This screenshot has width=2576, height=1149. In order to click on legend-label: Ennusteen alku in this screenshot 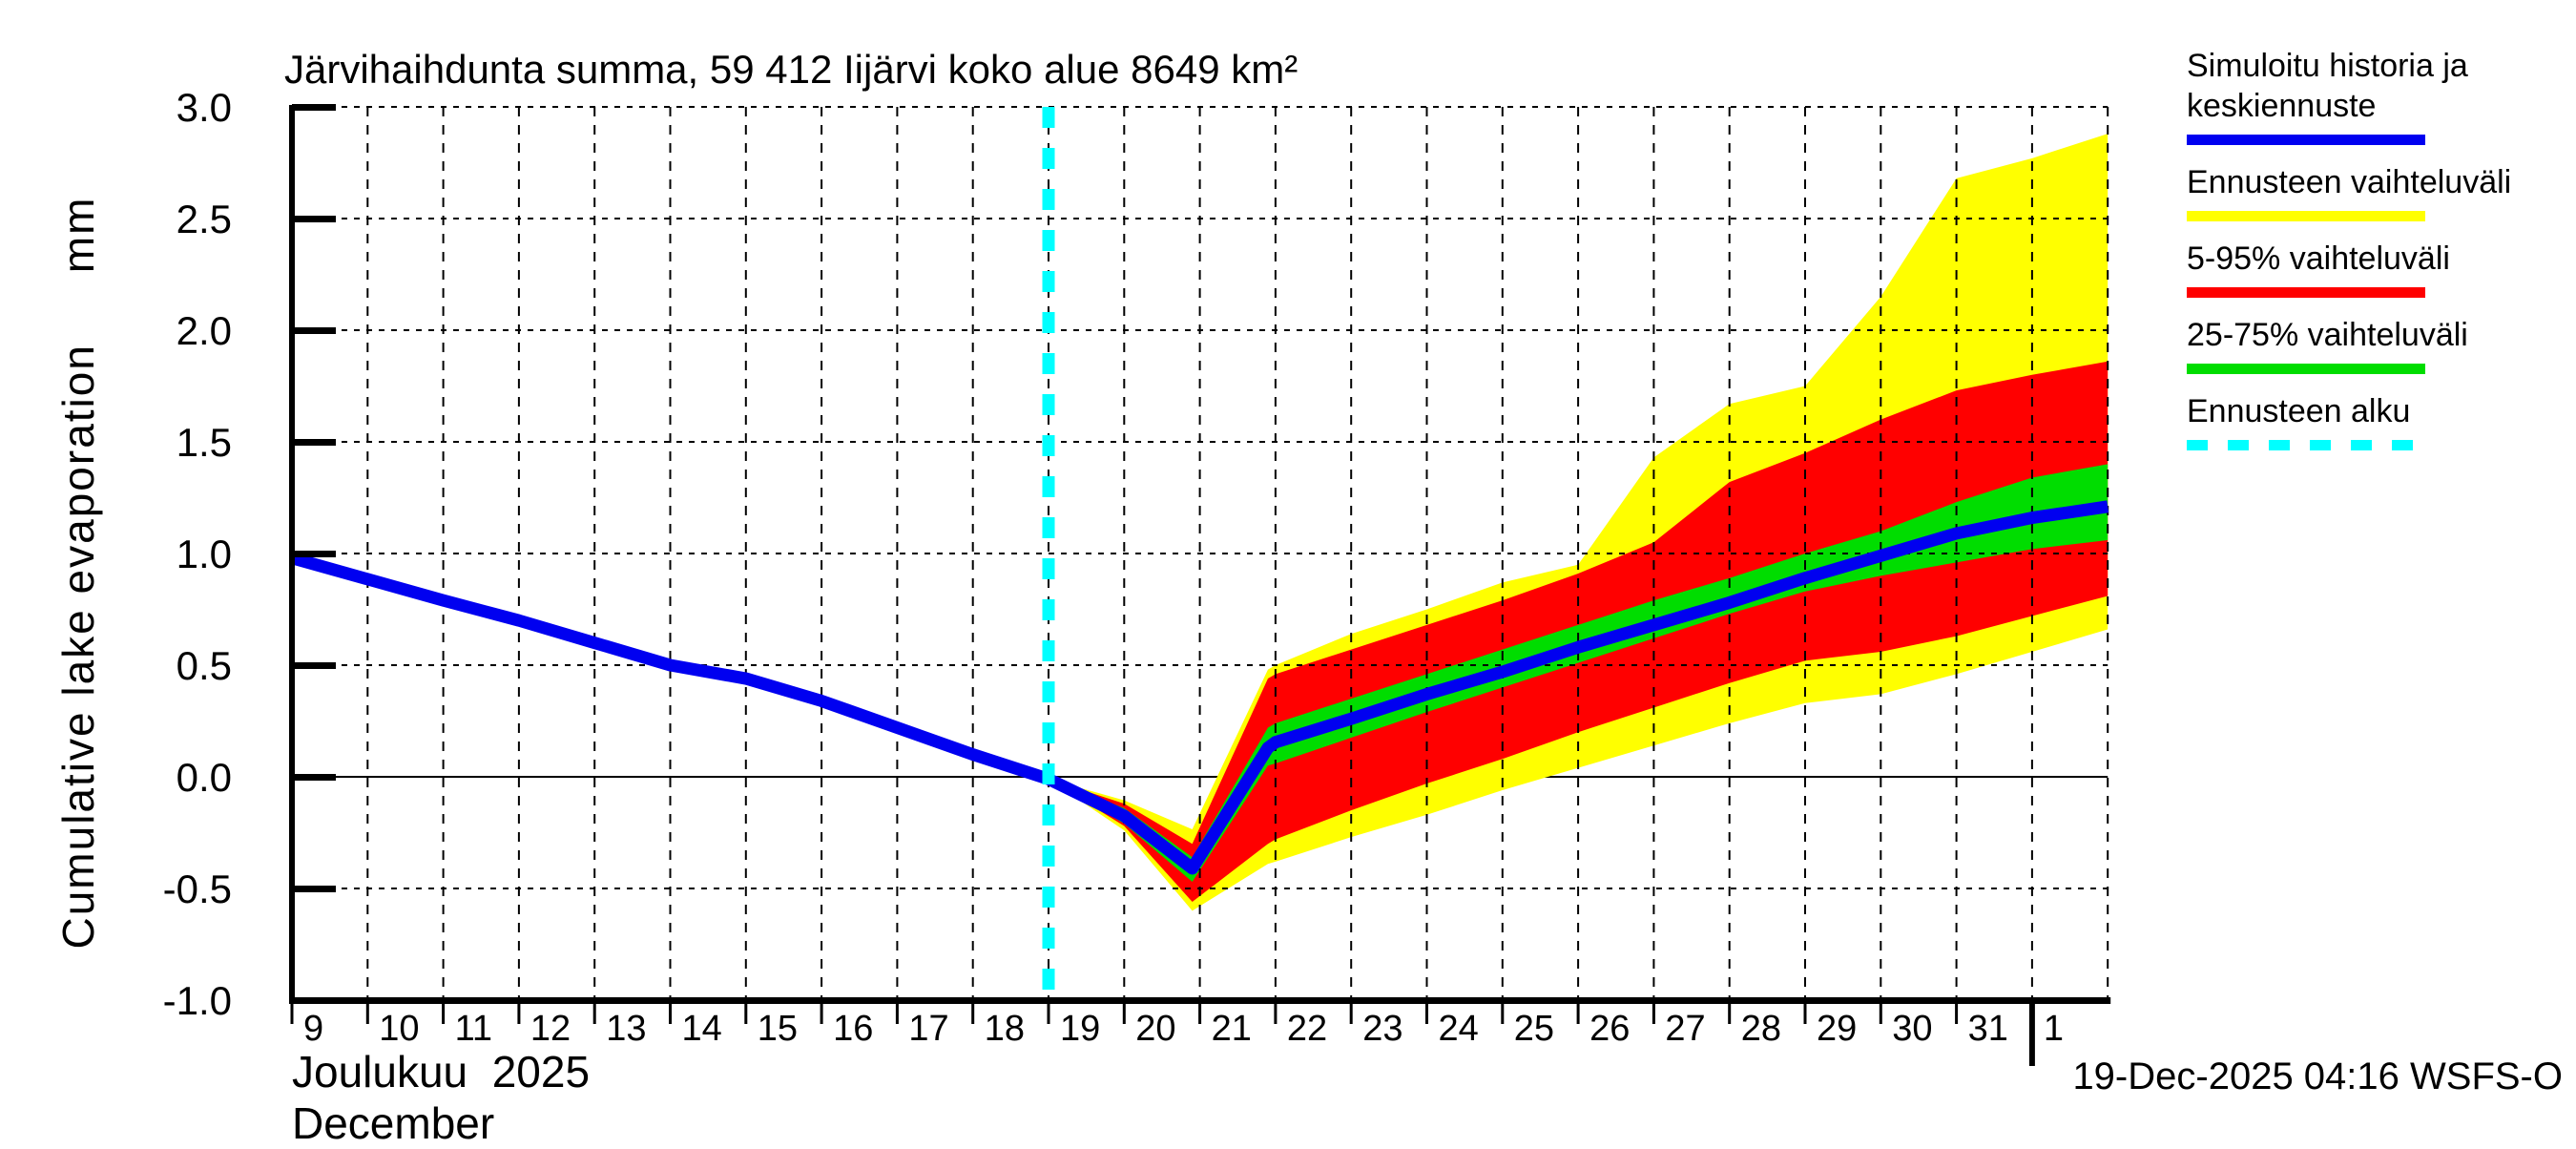, I will do `click(2299, 411)`.